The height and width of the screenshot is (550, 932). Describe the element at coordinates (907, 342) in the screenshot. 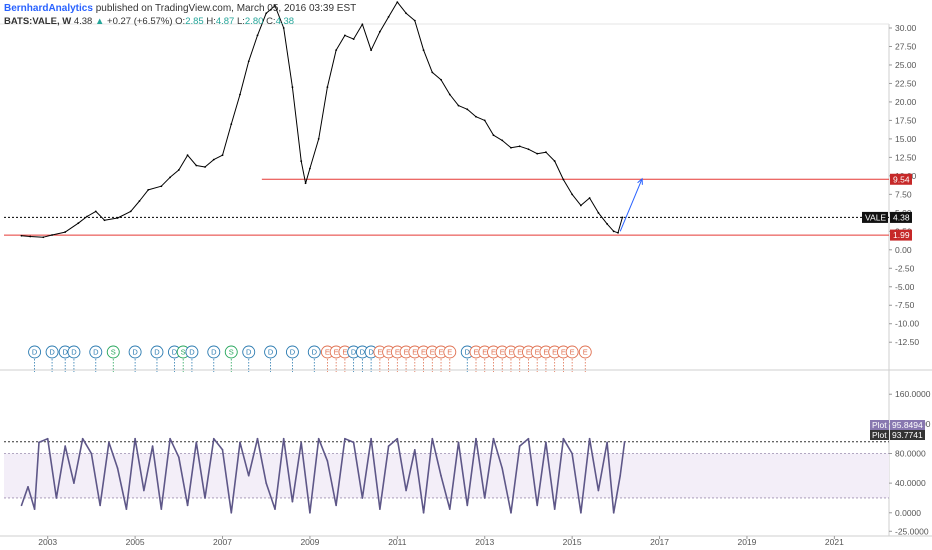

I see `price-tick-label: -12.50` at that location.